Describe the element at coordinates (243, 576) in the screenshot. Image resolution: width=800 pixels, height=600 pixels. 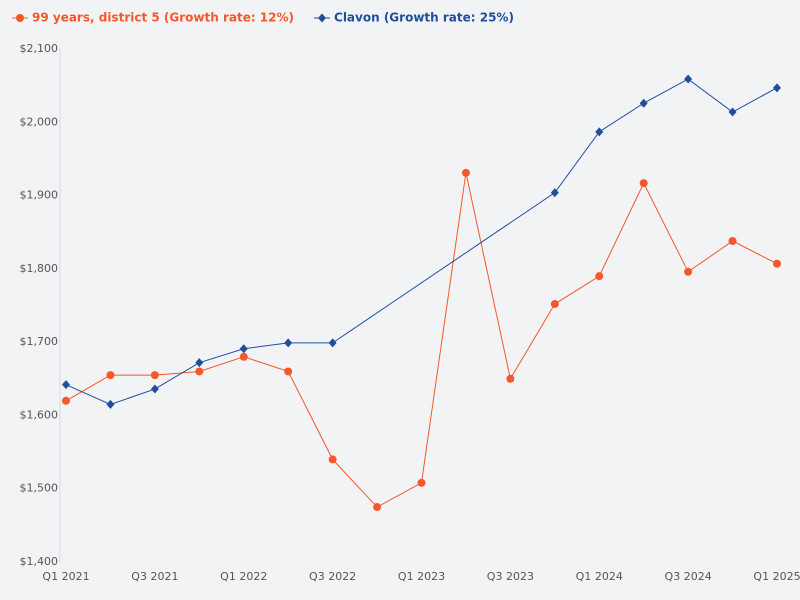
I see `x-tick-label: Q1 2022` at that location.